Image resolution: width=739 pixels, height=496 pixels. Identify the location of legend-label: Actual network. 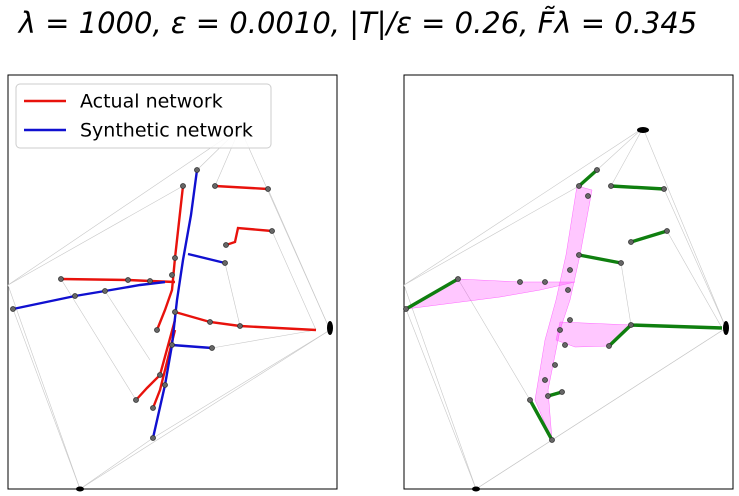
(151, 102).